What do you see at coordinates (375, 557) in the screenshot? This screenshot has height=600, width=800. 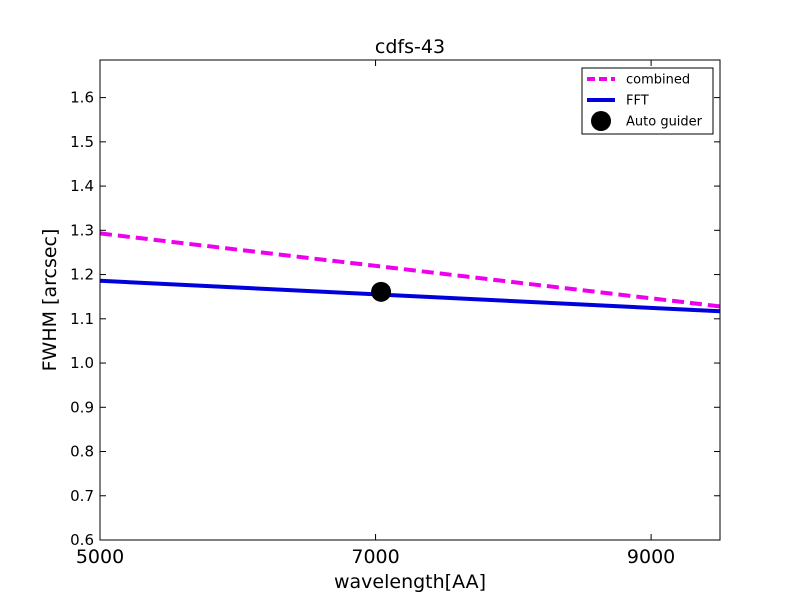 I see `x-tick-label: 7000` at bounding box center [375, 557].